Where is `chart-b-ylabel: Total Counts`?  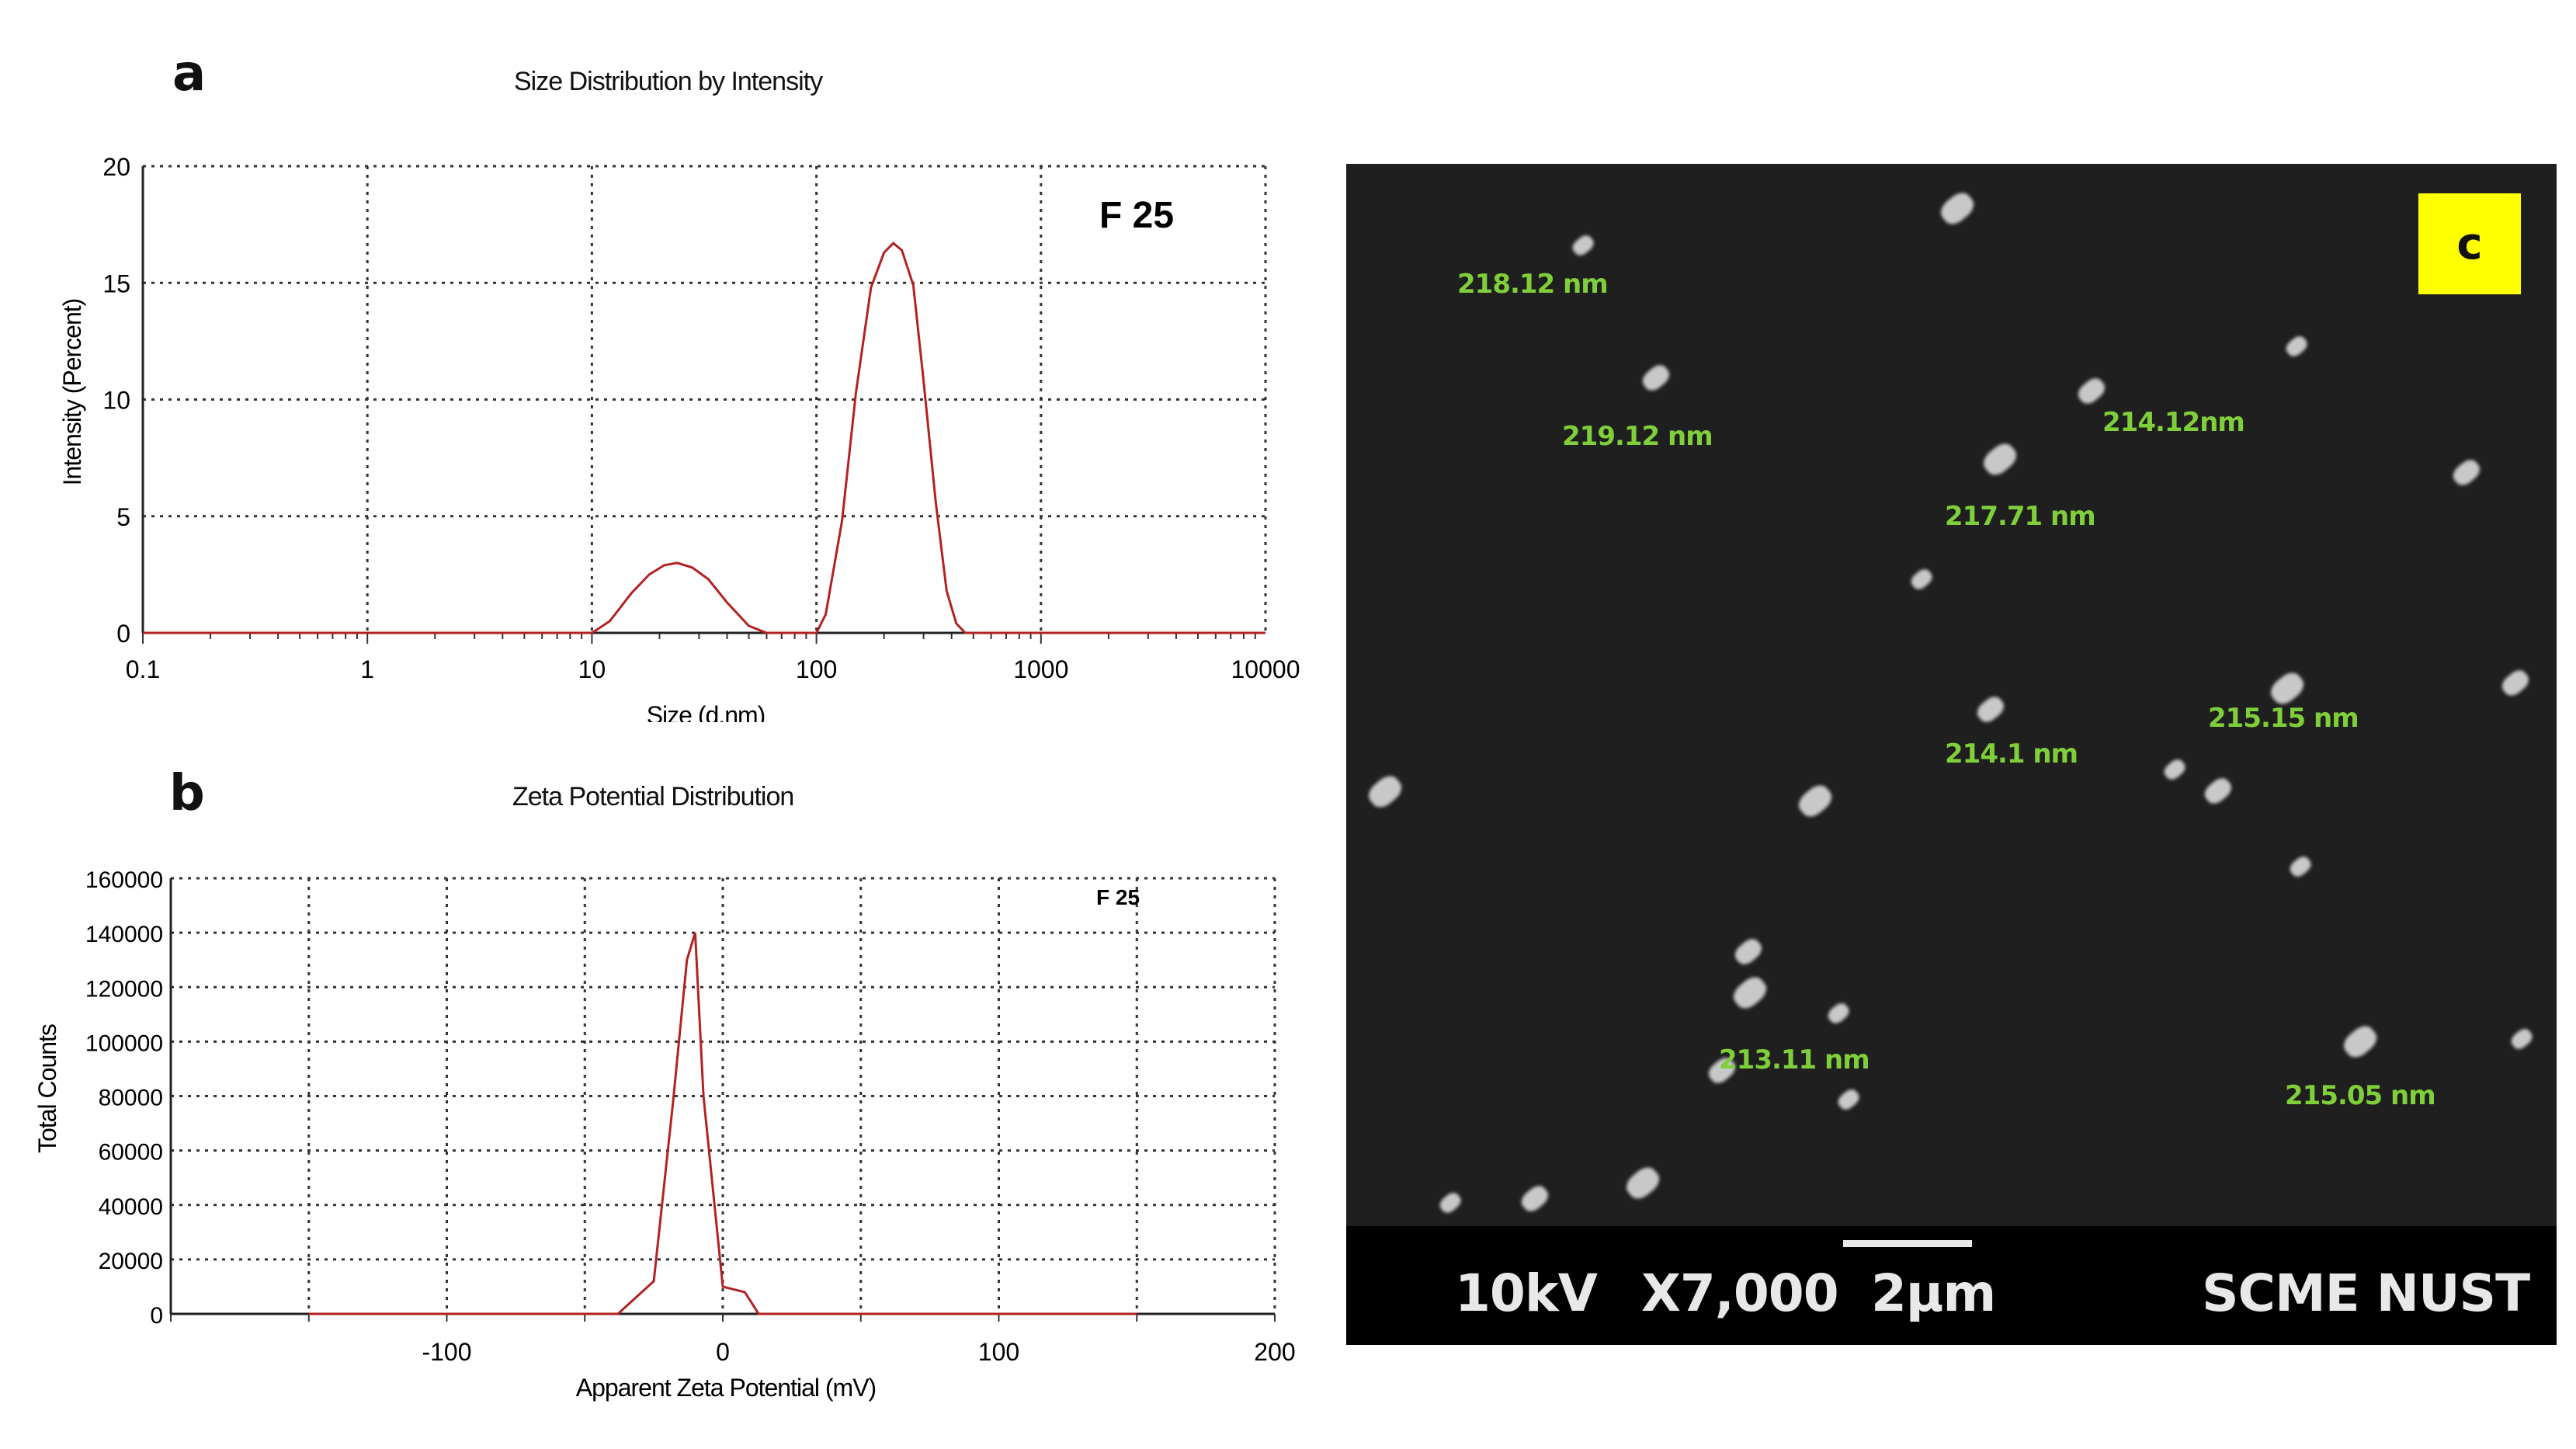 chart-b-ylabel: Total Counts is located at coordinates (47, 1088).